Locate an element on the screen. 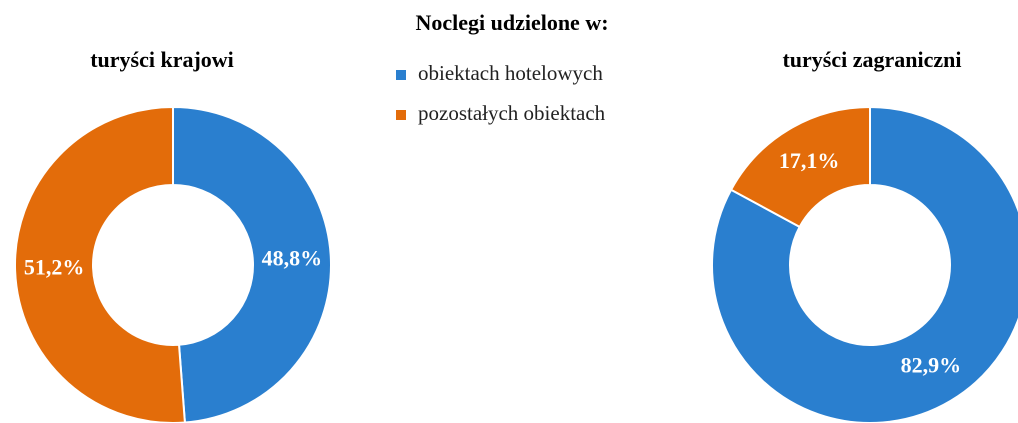  value-label: 17,1% is located at coordinates (809, 160).